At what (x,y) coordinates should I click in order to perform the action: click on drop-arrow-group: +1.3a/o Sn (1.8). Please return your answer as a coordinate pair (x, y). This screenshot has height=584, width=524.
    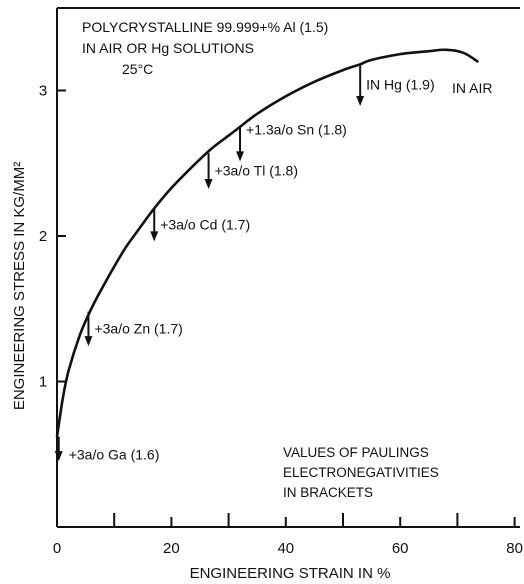
    Looking at the image, I should click on (291, 142).